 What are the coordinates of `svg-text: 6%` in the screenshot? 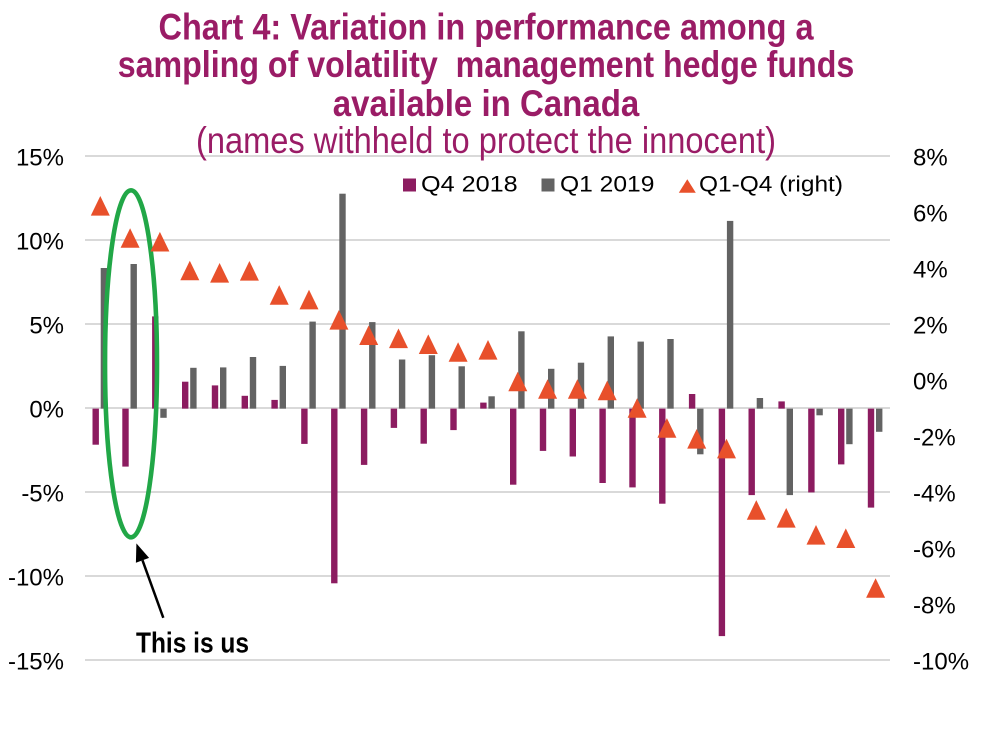 It's located at (930, 213).